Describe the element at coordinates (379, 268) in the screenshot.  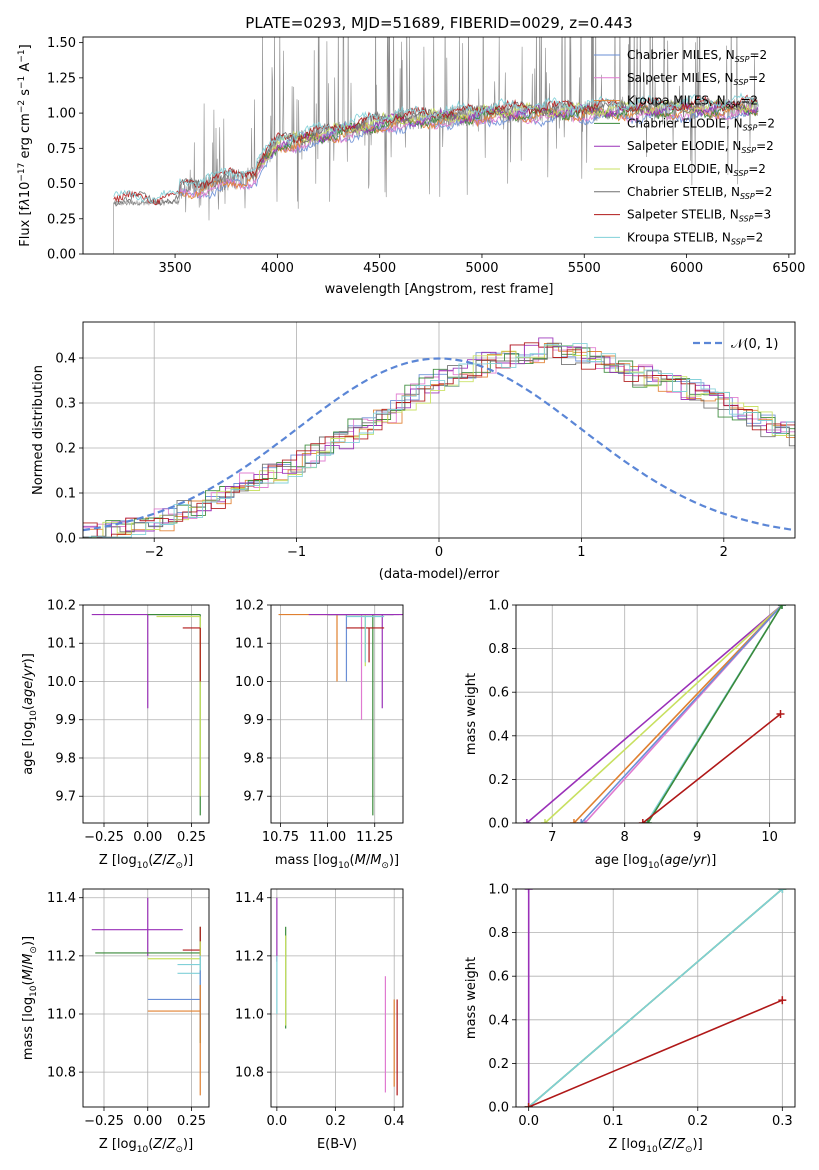
I see `x-tick-label: 4500` at that location.